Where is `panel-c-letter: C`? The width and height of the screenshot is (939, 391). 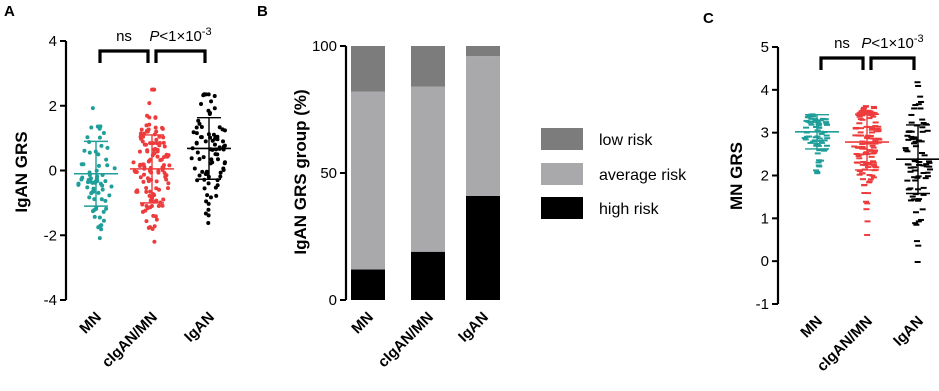 panel-c-letter: C is located at coordinates (708, 18).